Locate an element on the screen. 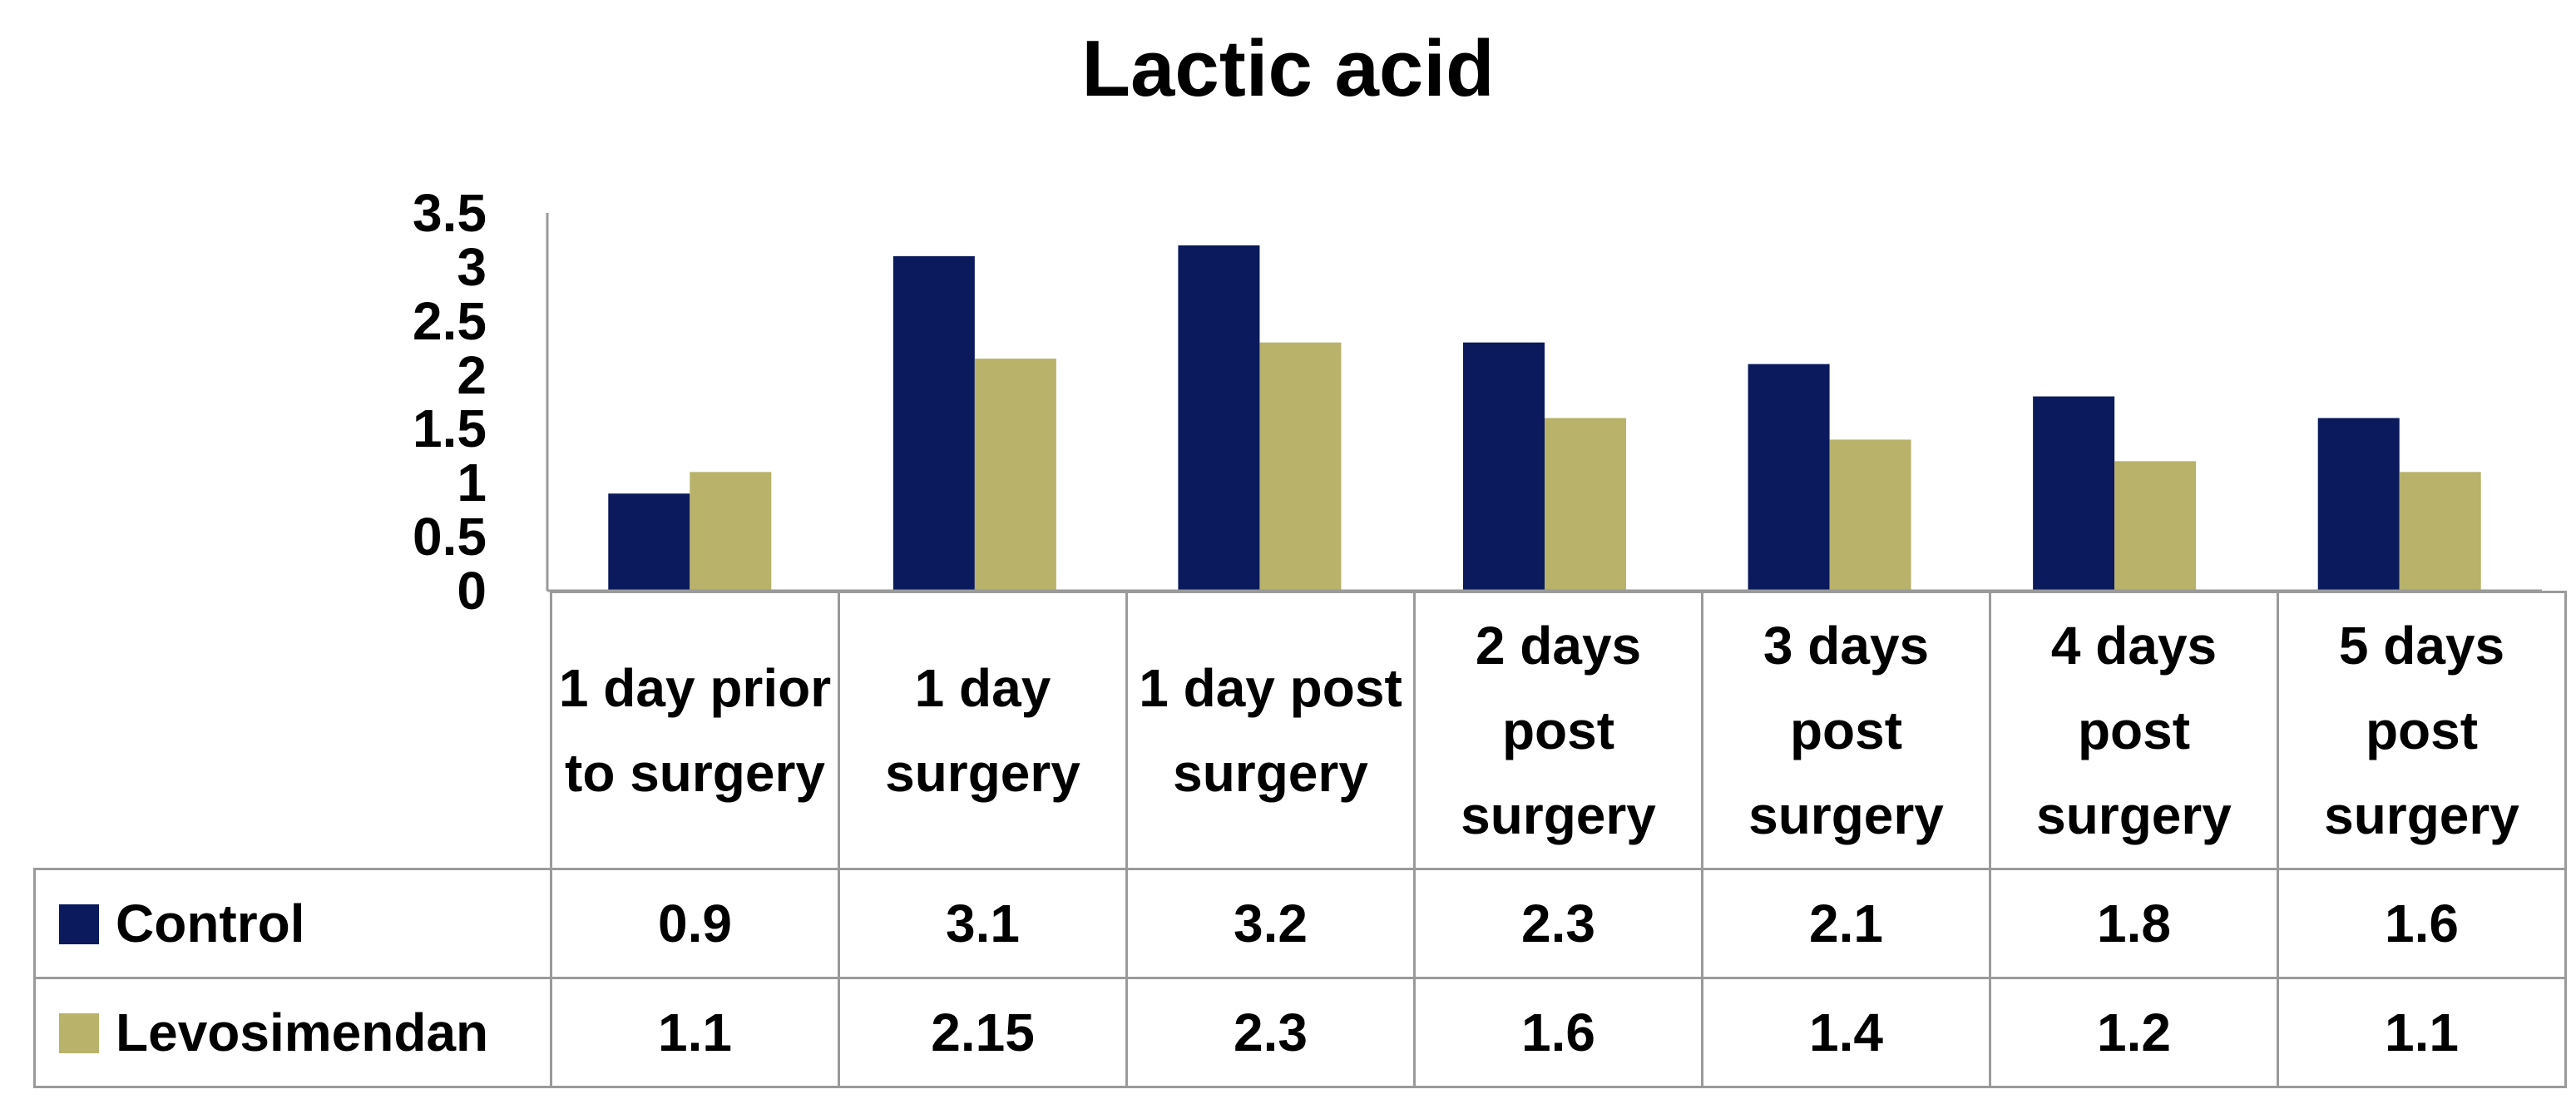  legend-entry-control: Control is located at coordinates (292, 924).